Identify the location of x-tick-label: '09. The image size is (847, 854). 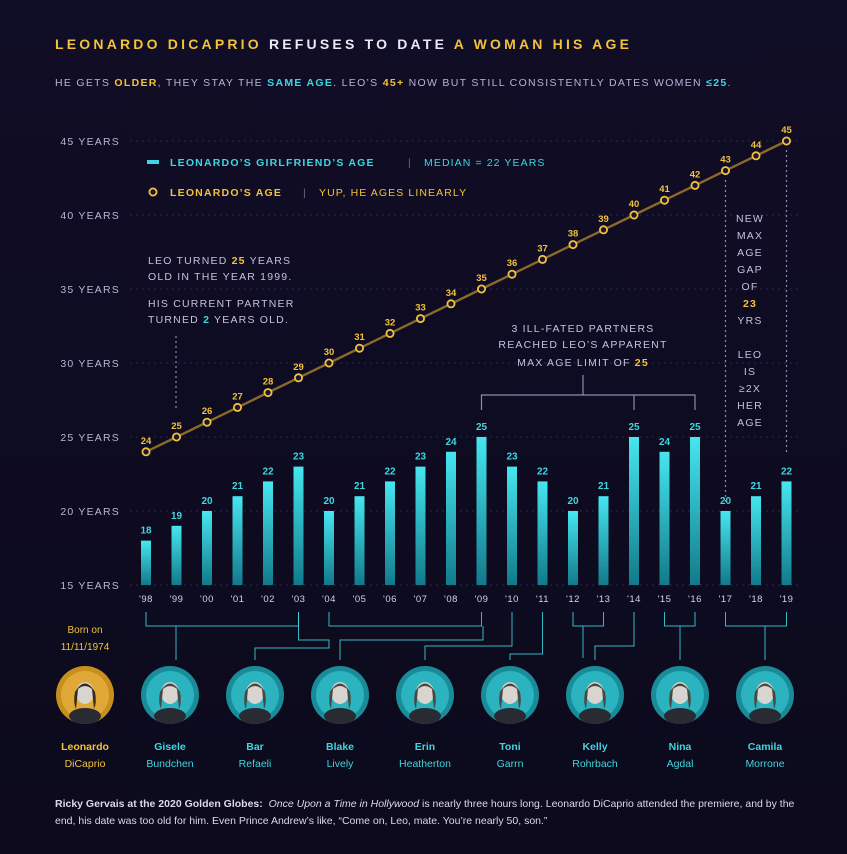
(482, 599).